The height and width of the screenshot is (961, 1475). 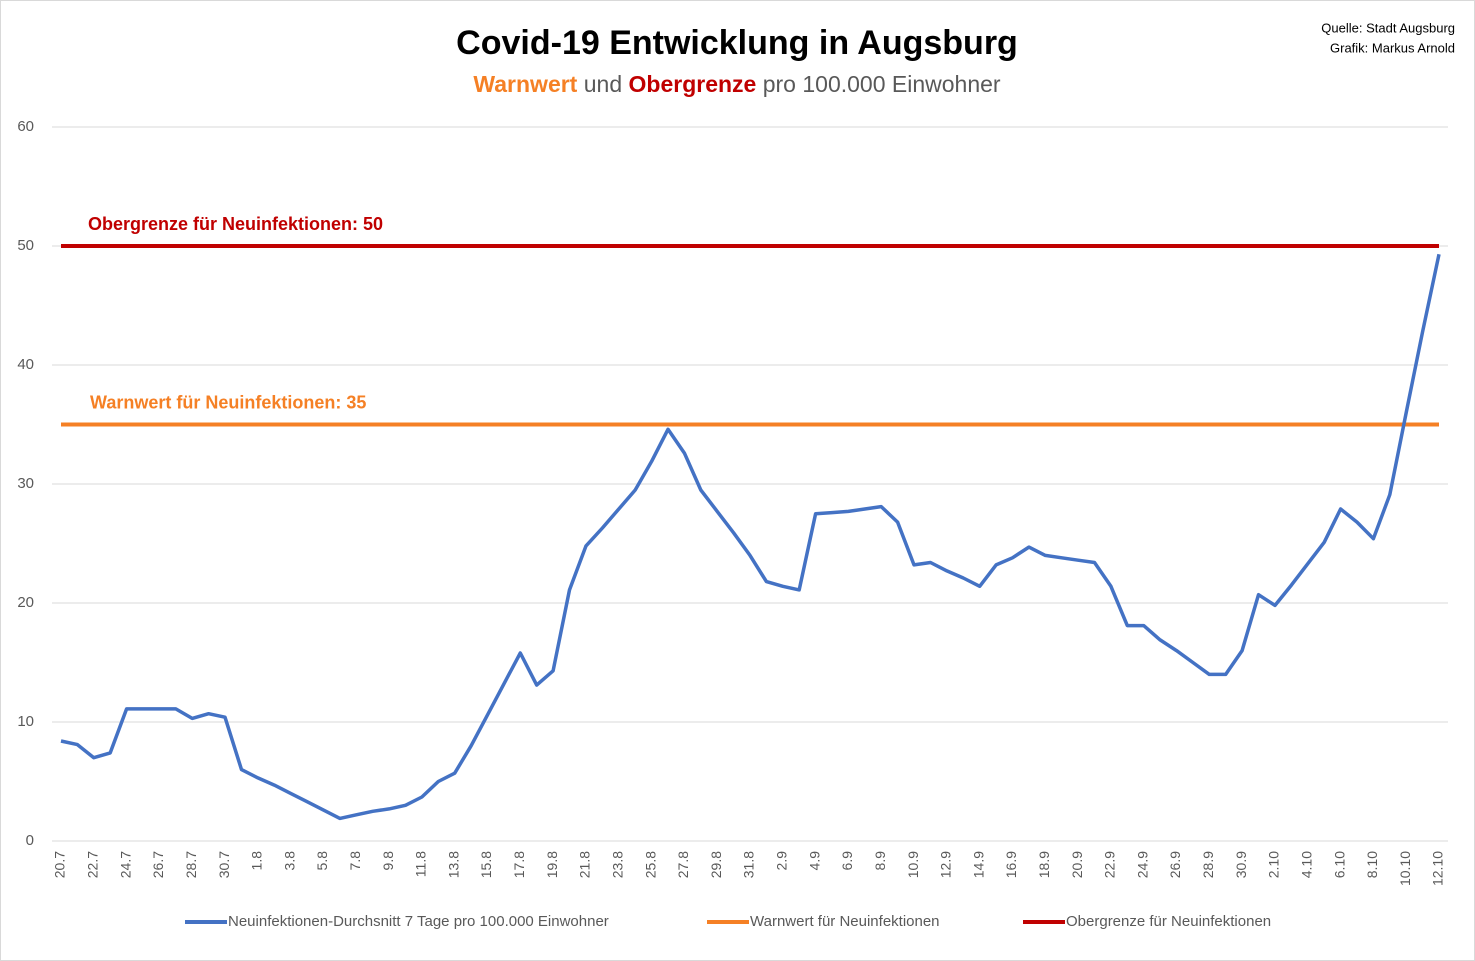 I want to click on subtitle-part: und, so click(x=603, y=84).